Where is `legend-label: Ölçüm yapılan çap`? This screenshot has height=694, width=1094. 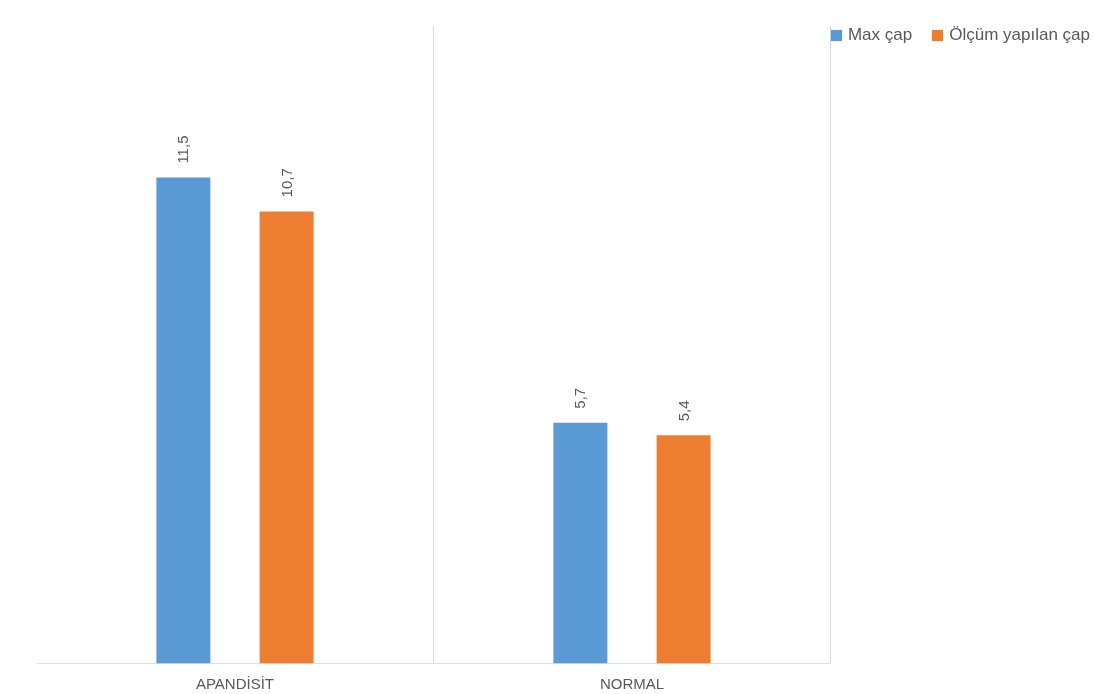
legend-label: Ölçüm yapılan çap is located at coordinates (1019, 35).